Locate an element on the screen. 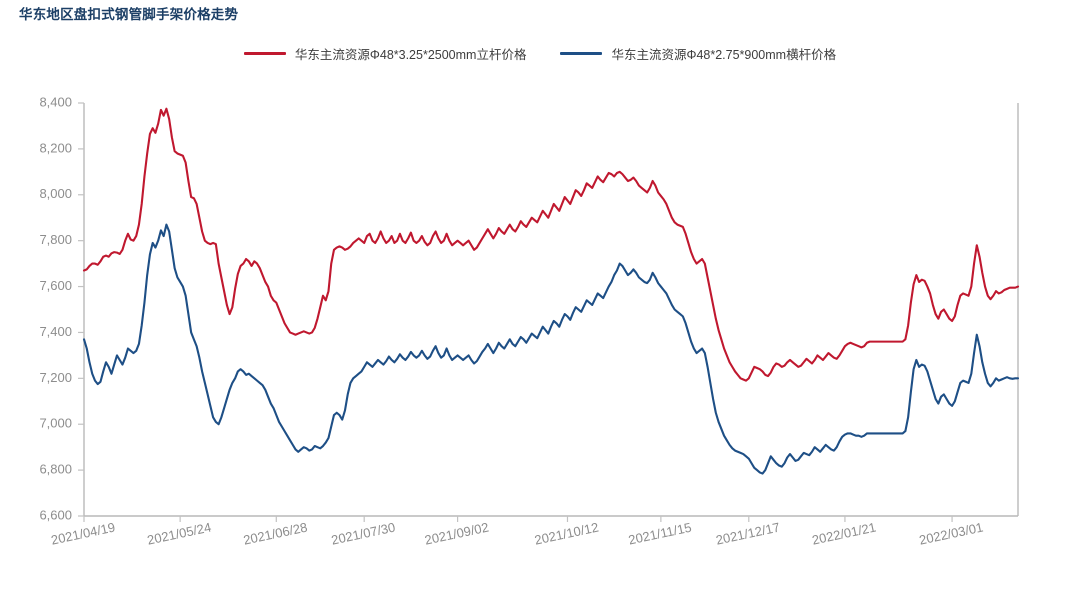 The height and width of the screenshot is (596, 1080). page-title: 华东地区盘扣式钢管脚手架价格走势 is located at coordinates (129, 14).